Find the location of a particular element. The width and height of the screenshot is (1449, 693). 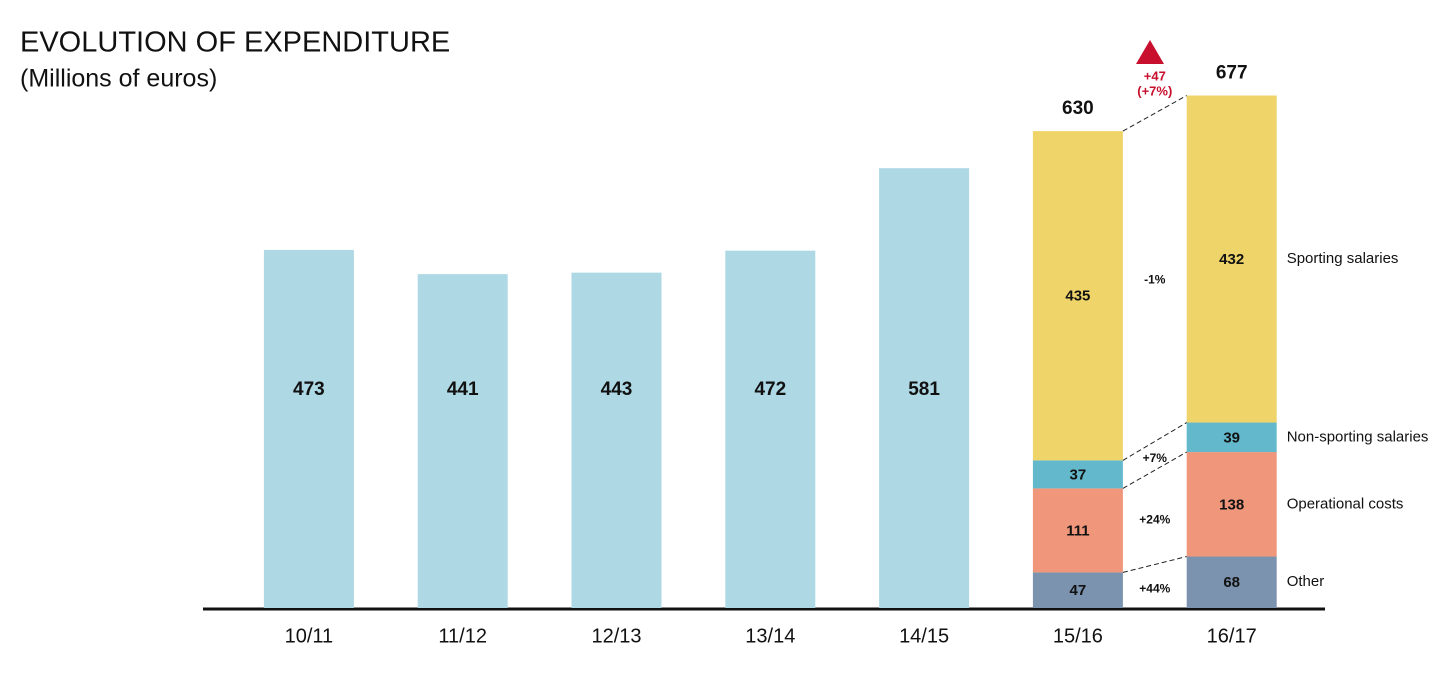

bar-label: 443 is located at coordinates (617, 389).